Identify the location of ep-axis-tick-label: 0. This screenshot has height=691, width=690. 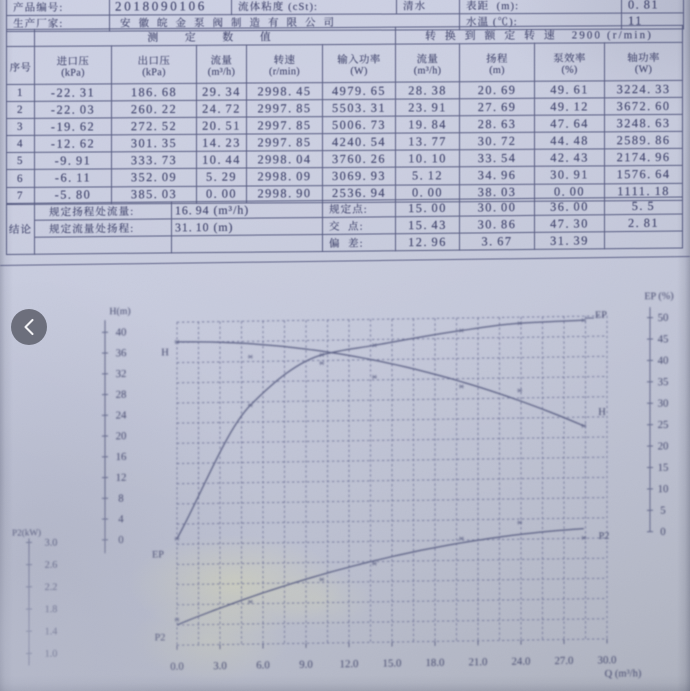
(662, 532).